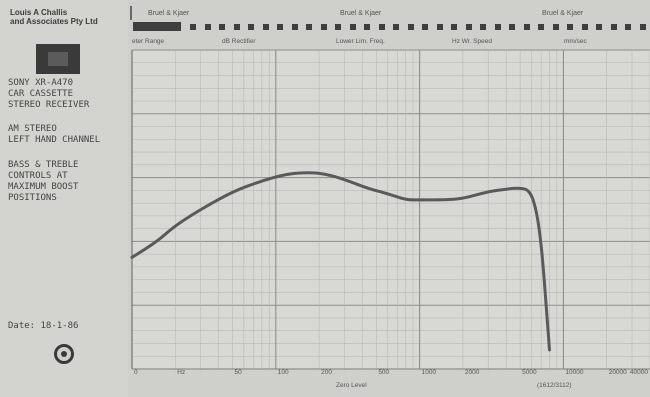 Image resolution: width=650 pixels, height=397 pixels. What do you see at coordinates (54, 21) in the screenshot?
I see `company-line-2: and Associates Pty Ltd` at bounding box center [54, 21].